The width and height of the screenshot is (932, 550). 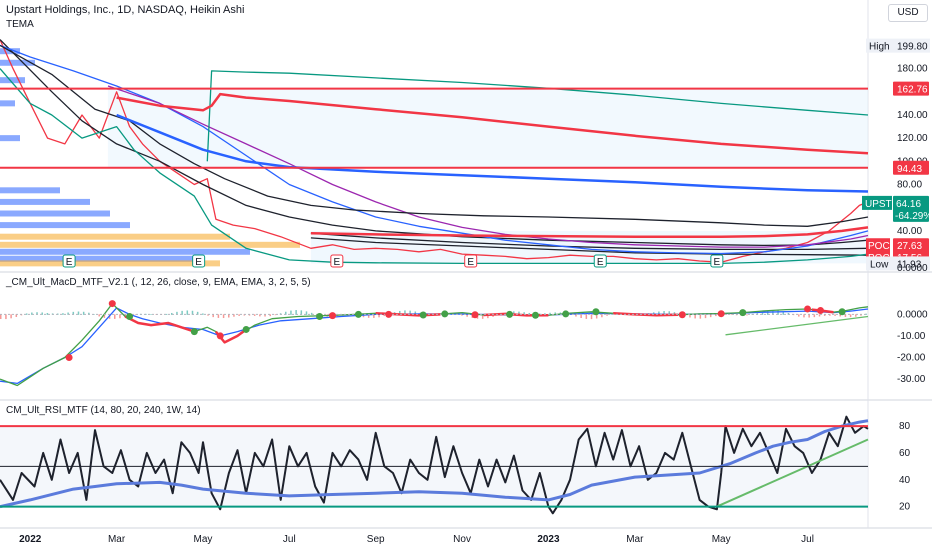 What do you see at coordinates (548, 539) in the screenshot?
I see `time-axis-tick: 2023` at bounding box center [548, 539].